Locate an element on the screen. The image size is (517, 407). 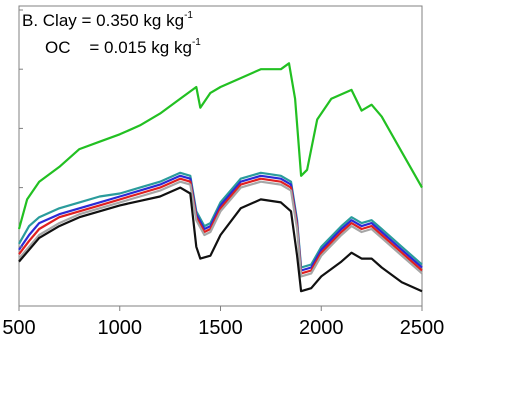
x-tick-label-2000: 2000 is located at coordinates (321, 328).